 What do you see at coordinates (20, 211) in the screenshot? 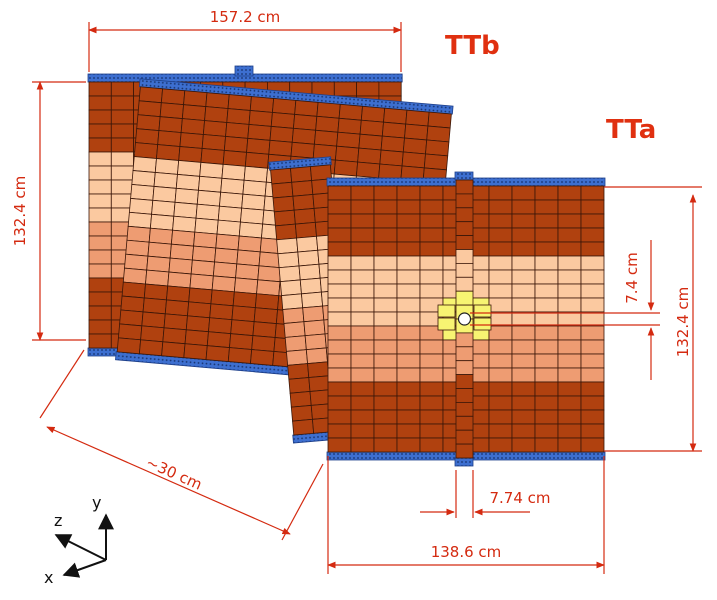
I see `dim-height-ttb: 132.4 cm` at bounding box center [20, 211].